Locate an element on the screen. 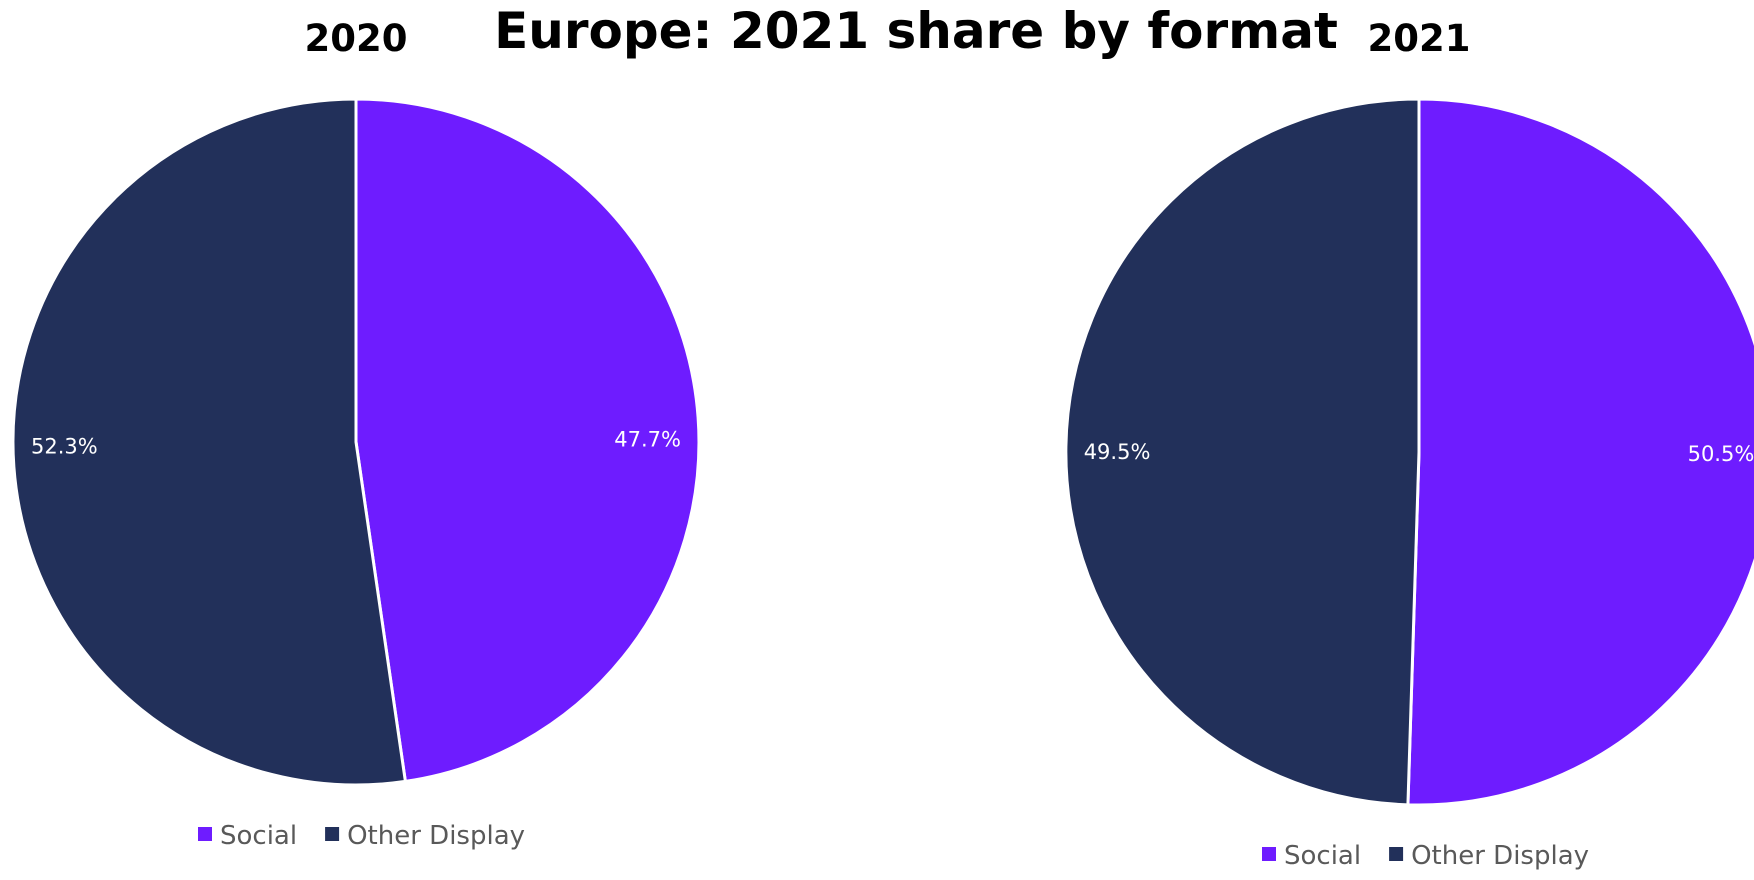 The height and width of the screenshot is (880, 1754). data-label-other-display-2020: 52.3% is located at coordinates (64, 447).